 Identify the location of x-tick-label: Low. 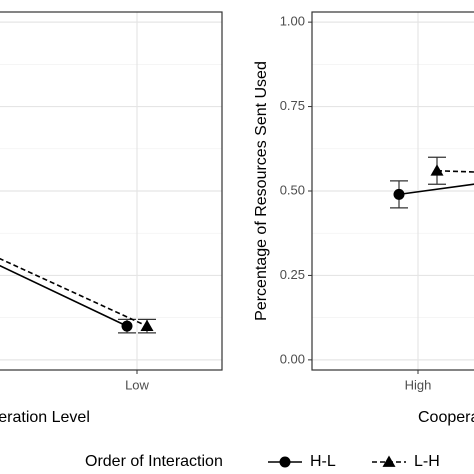
(137, 384).